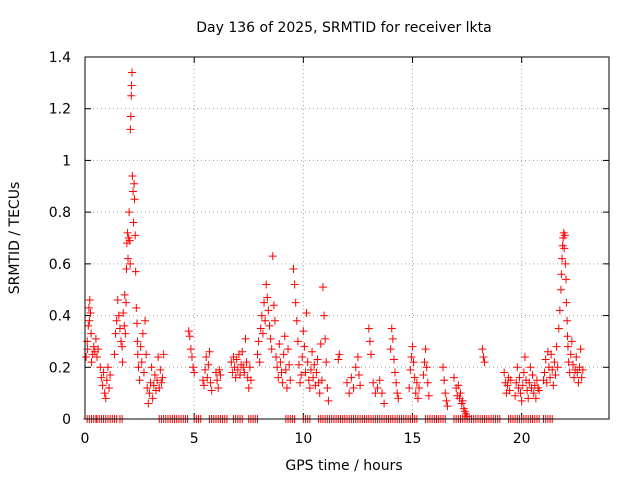 This screenshot has width=640, height=480. Describe the element at coordinates (60, 58) in the screenshot. I see `y-tick-label: 1.4` at that location.